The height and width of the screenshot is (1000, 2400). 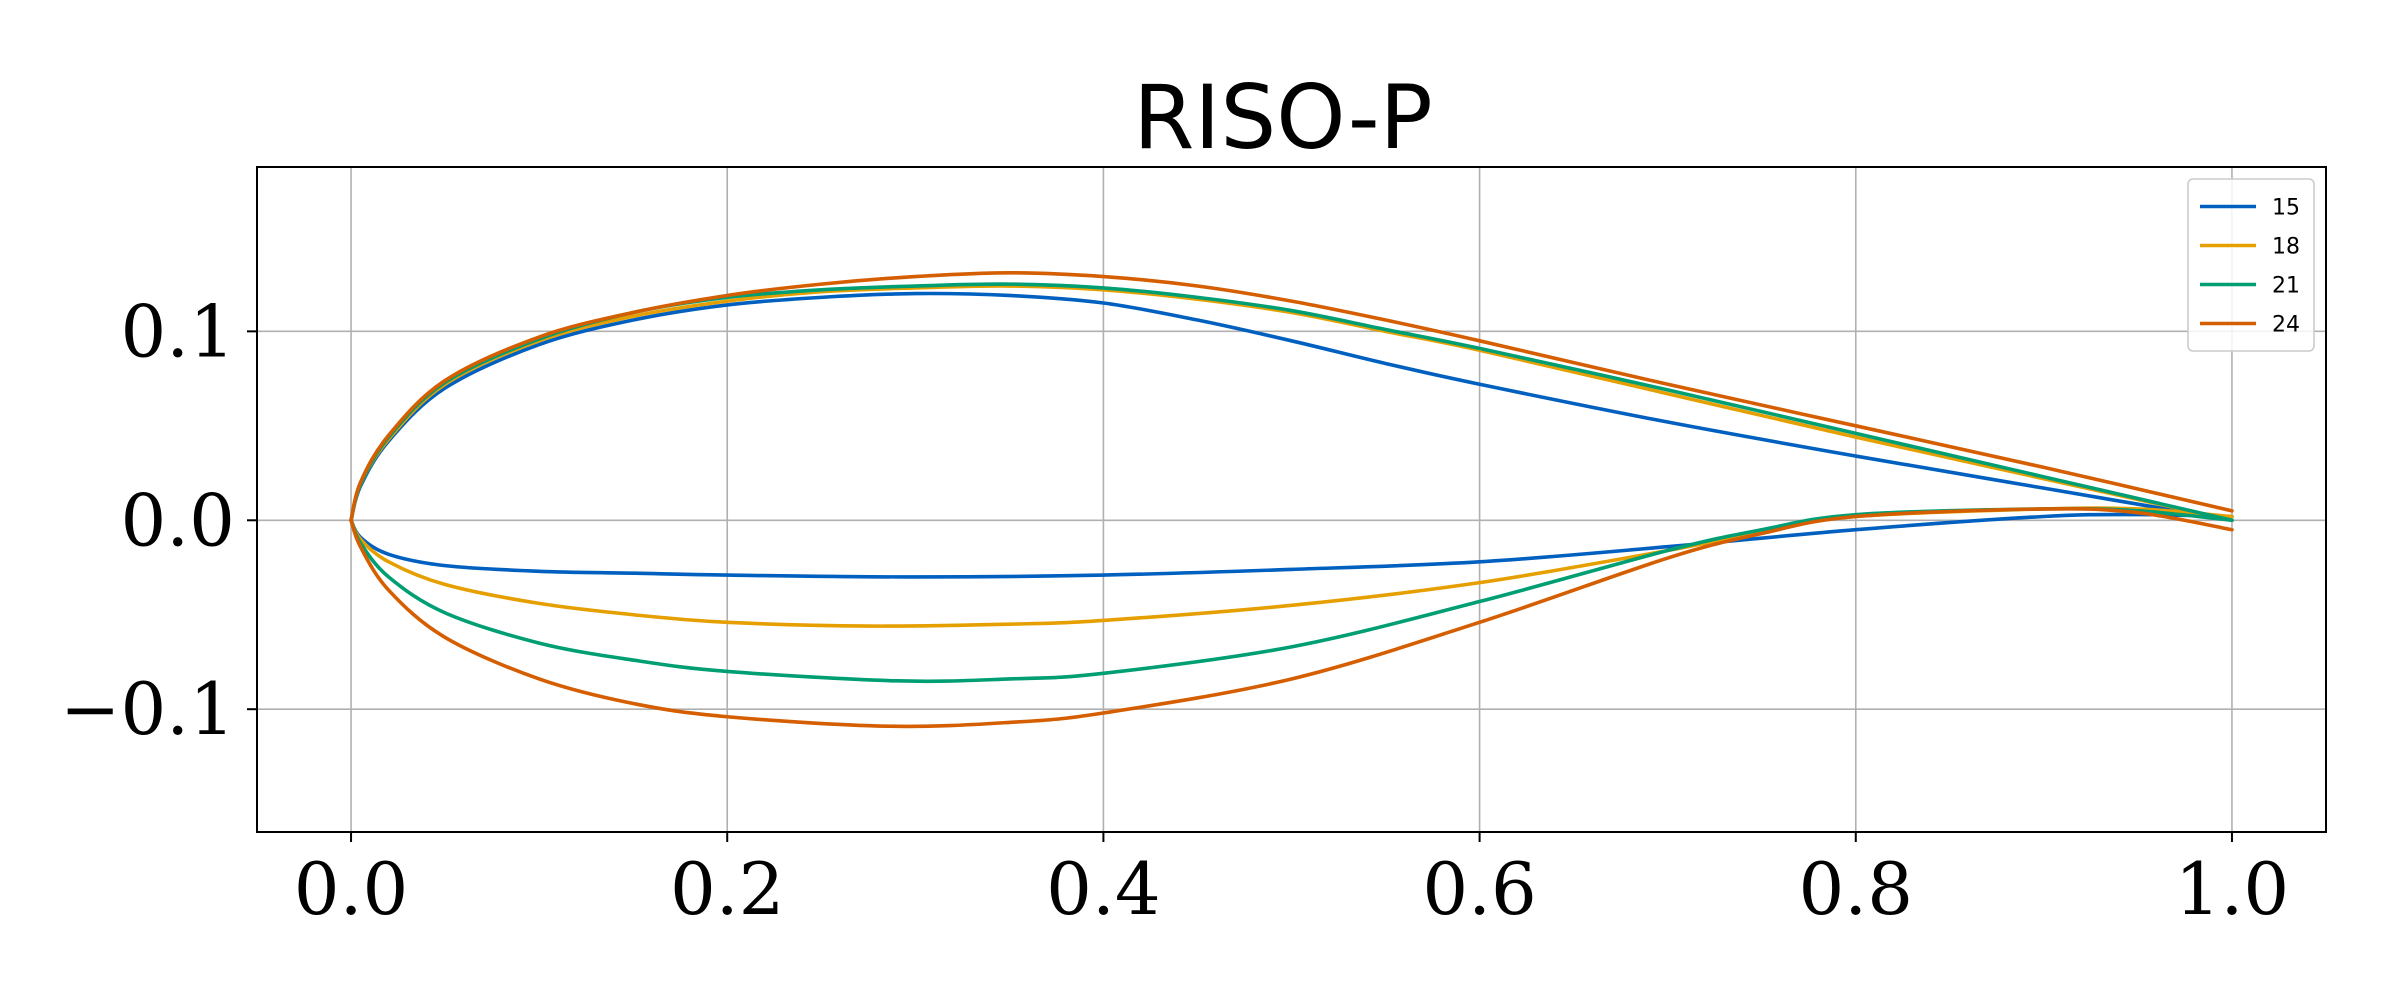 I want to click on series-15-lower-surface, so click(x=1291, y=545).